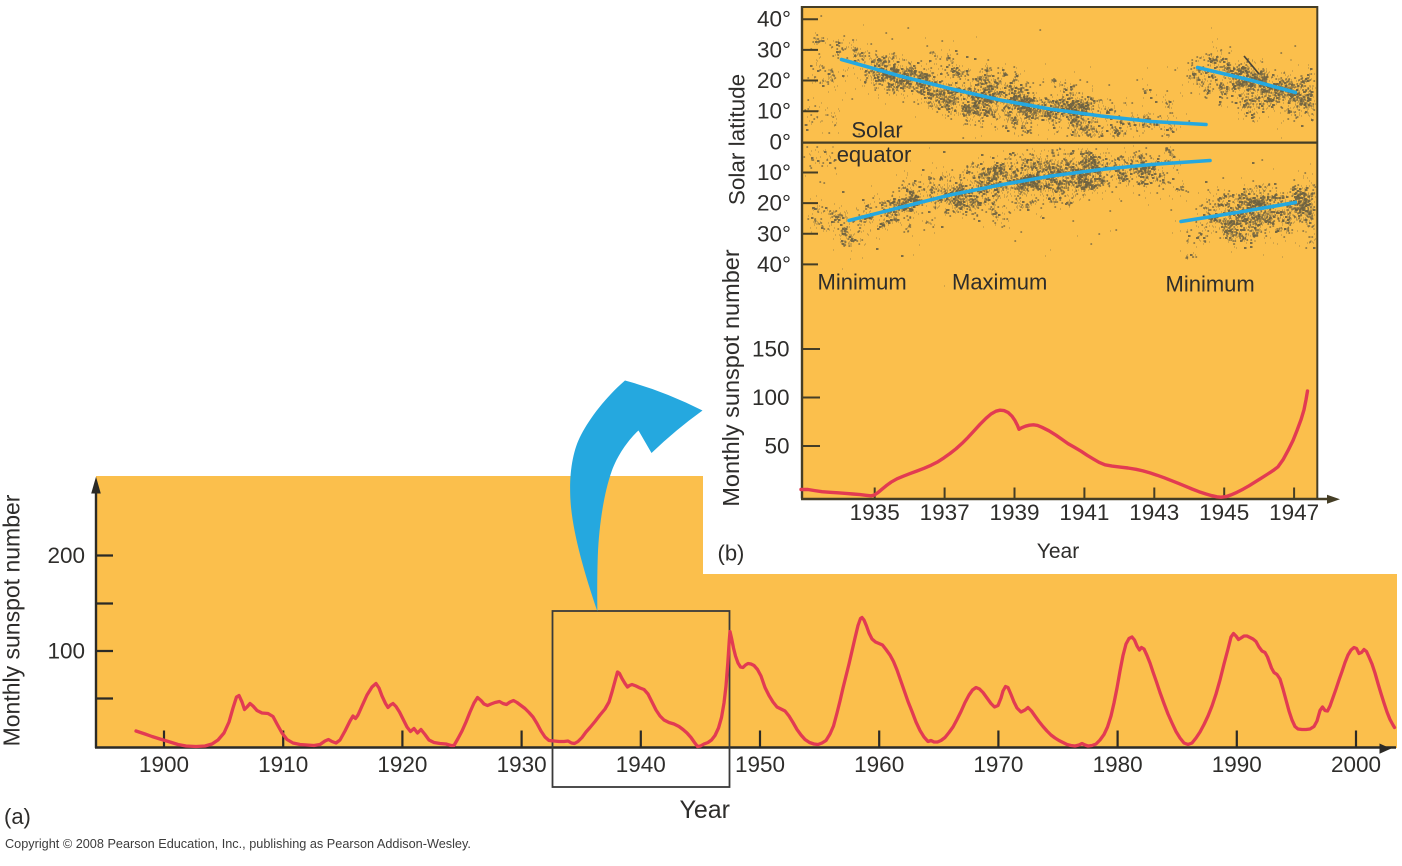 Image resolution: width=1402 pixels, height=866 pixels. I want to click on svg-text: 1937, so click(945, 512).